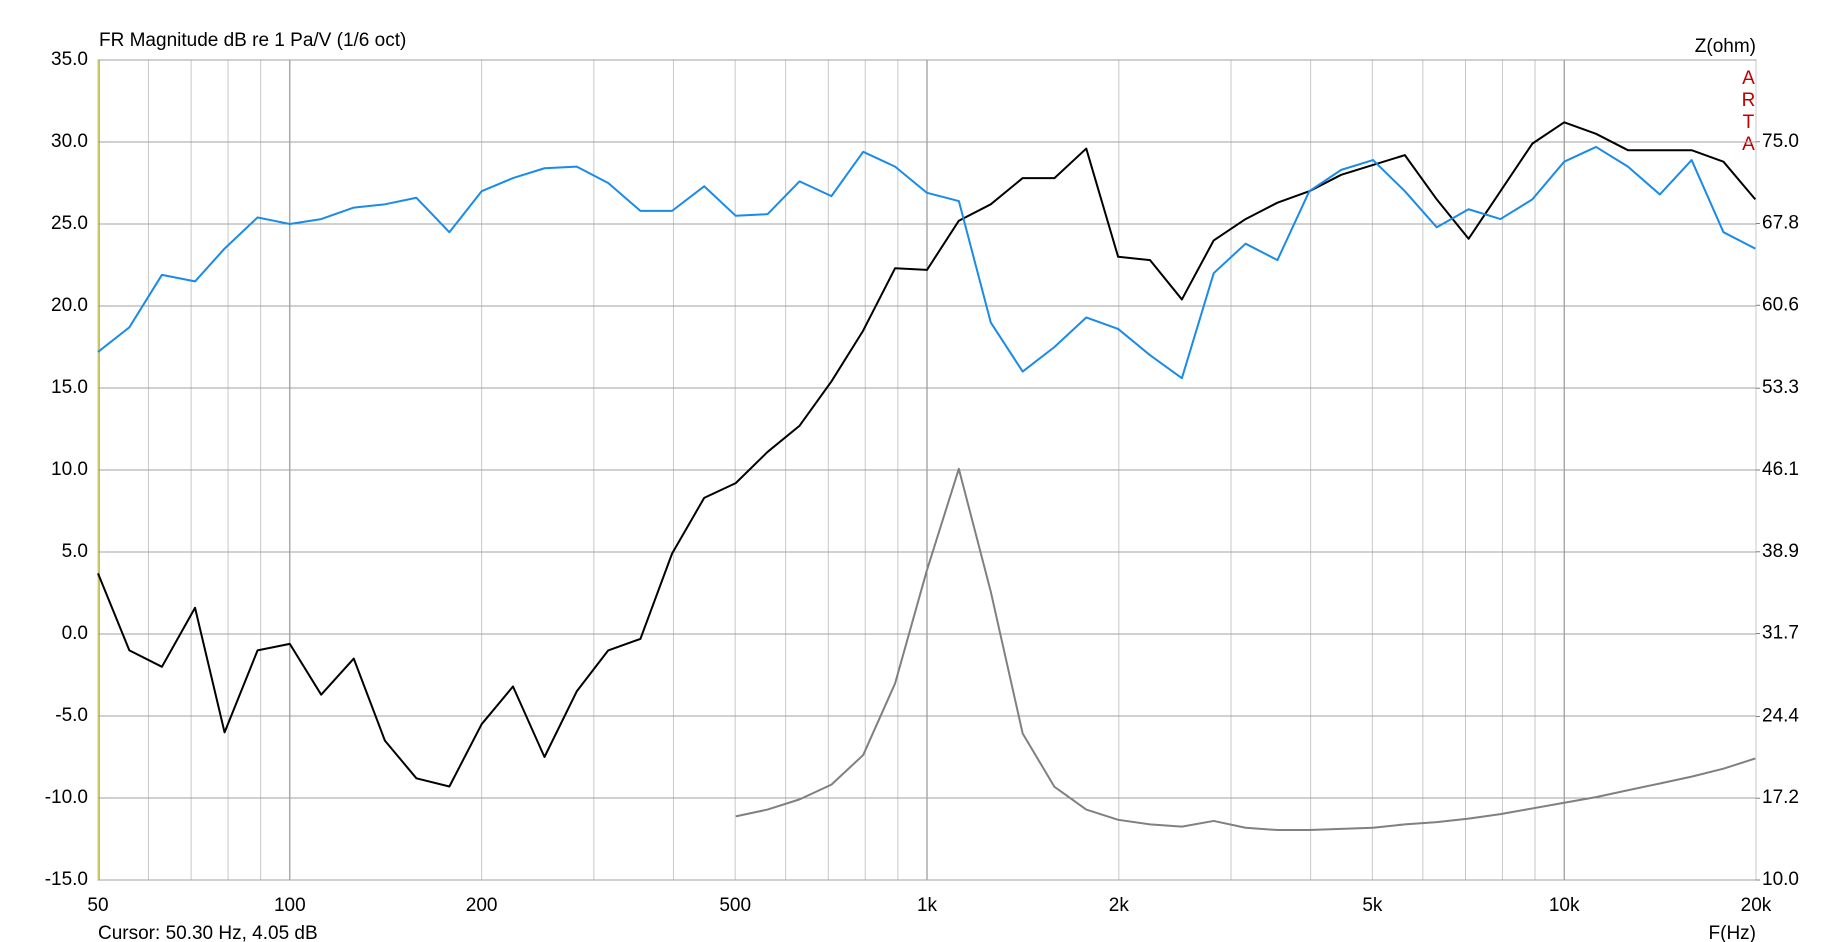  What do you see at coordinates (1732, 932) in the screenshot?
I see `x-axis-label: F(Hz)` at bounding box center [1732, 932].